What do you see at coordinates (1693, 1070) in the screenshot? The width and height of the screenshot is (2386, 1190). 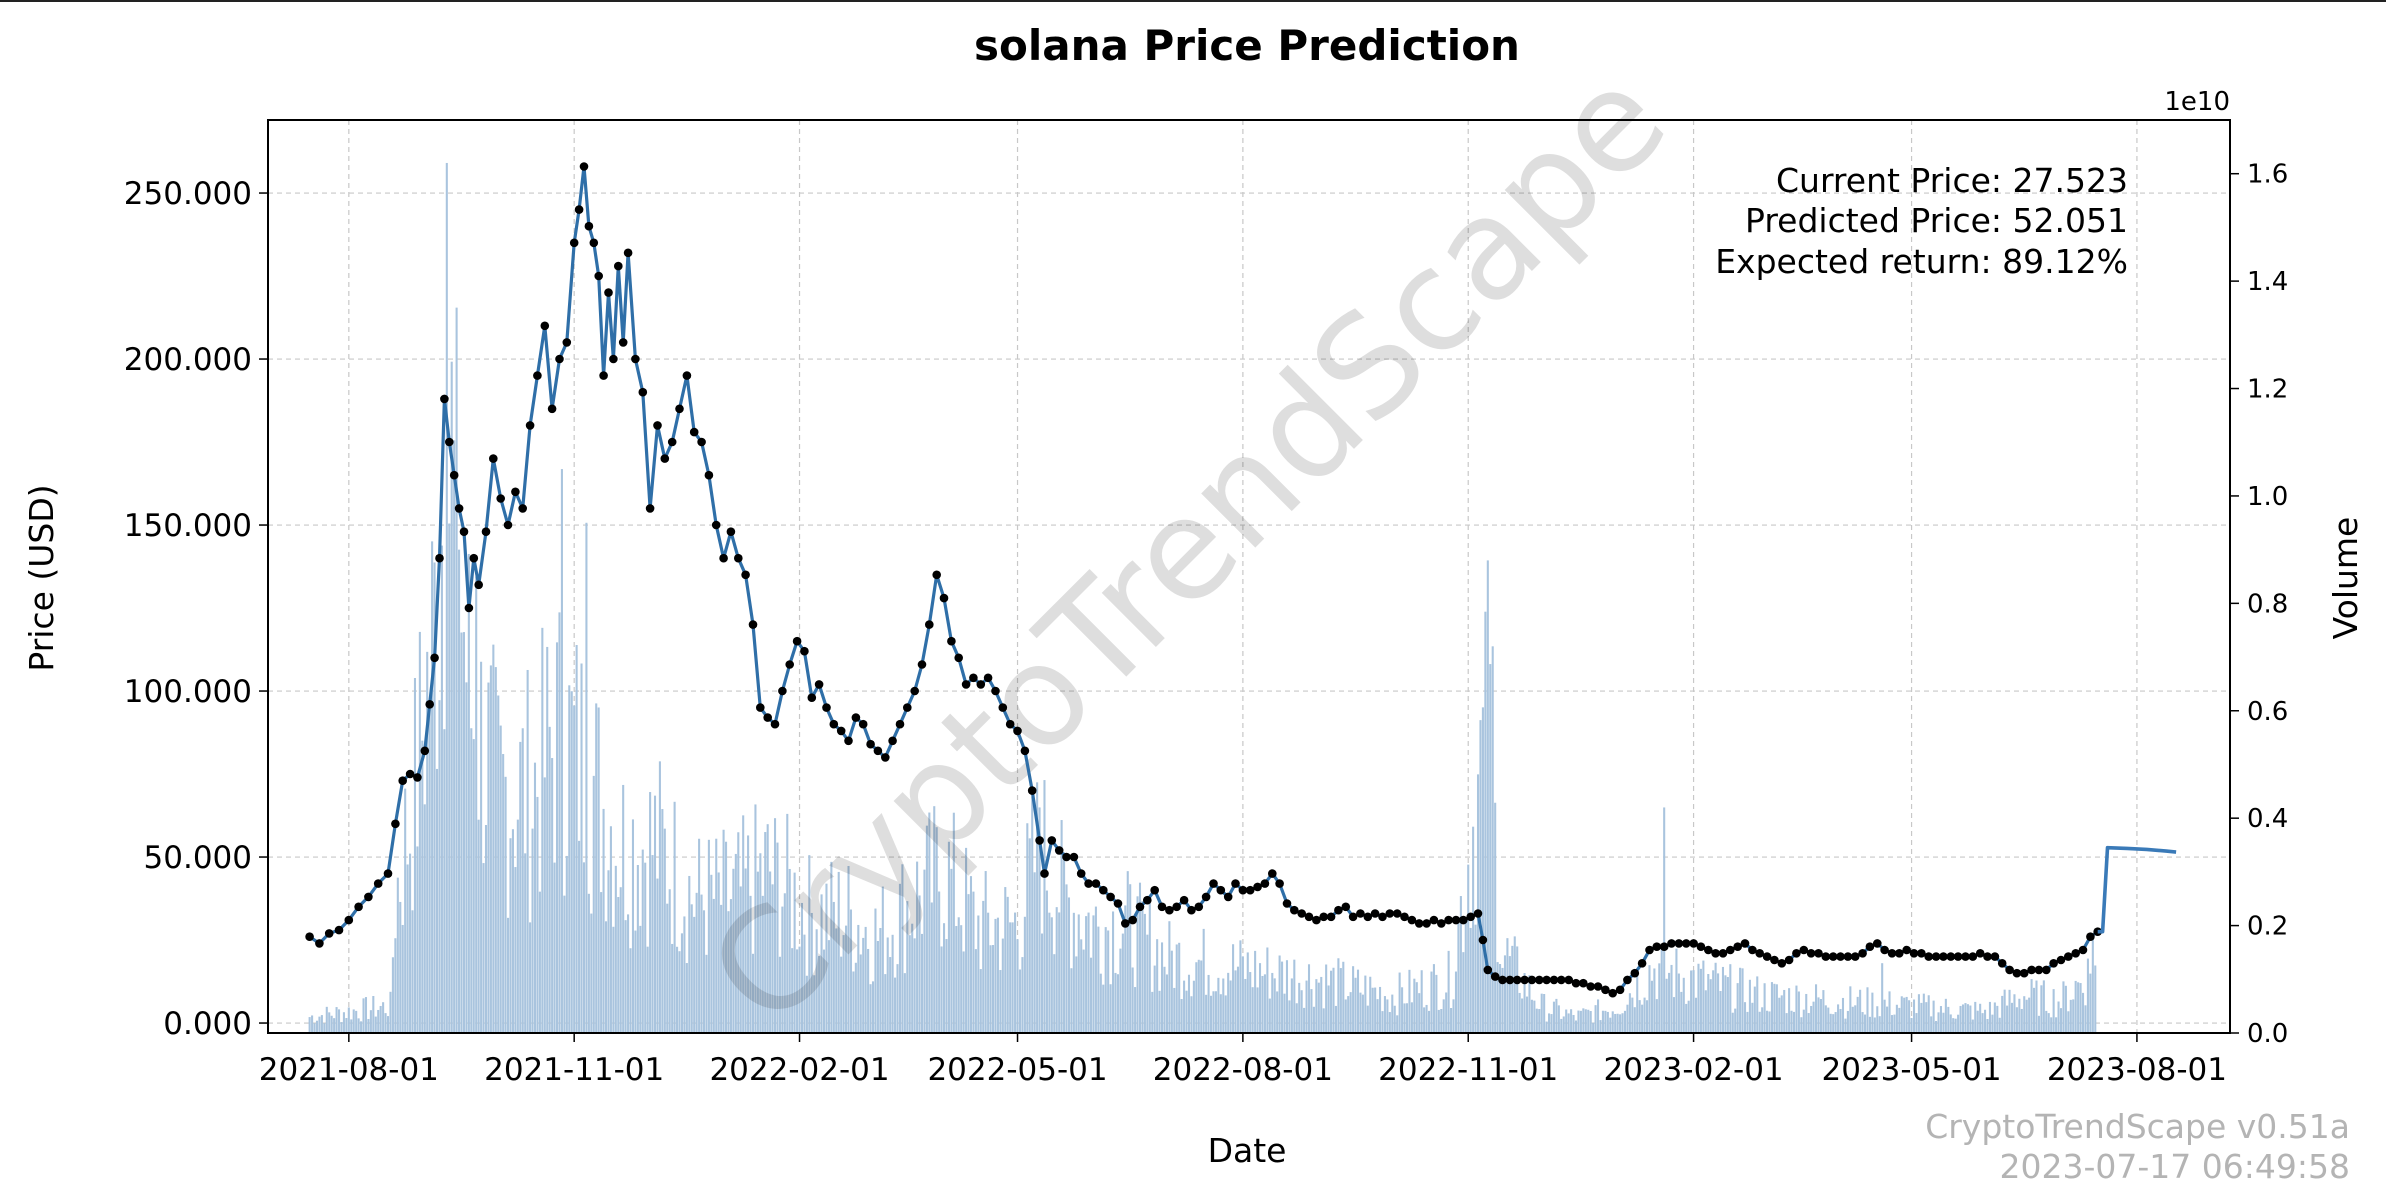 I see `x-tick-label: 2023-02-01` at bounding box center [1693, 1070].